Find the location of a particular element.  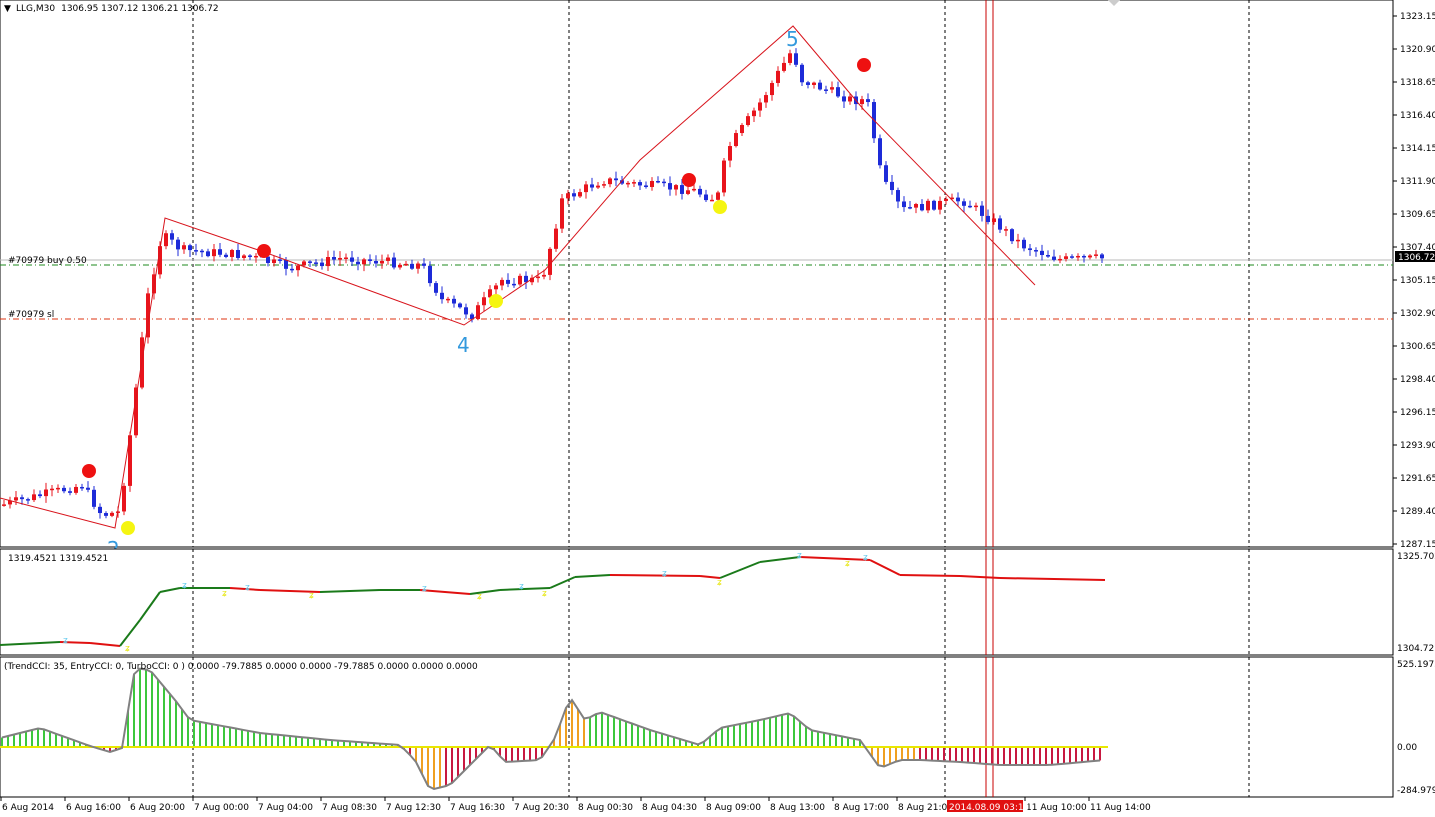

expand-arrow-icon: ▼ is located at coordinates (7, 9).